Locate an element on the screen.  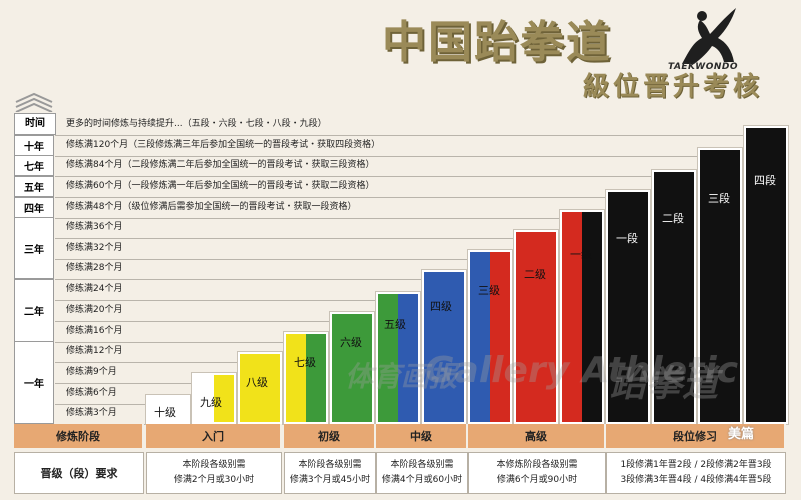
requirement-cell: 本阶段各级别需 修满2个月或30小时 is located at coordinates (214, 473).